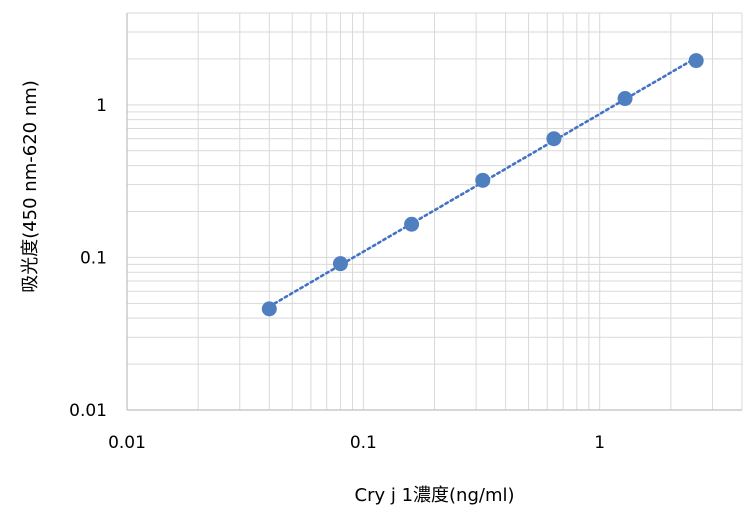 The image size is (751, 514). I want to click on y-tick-label: 0.01, so click(88, 411).